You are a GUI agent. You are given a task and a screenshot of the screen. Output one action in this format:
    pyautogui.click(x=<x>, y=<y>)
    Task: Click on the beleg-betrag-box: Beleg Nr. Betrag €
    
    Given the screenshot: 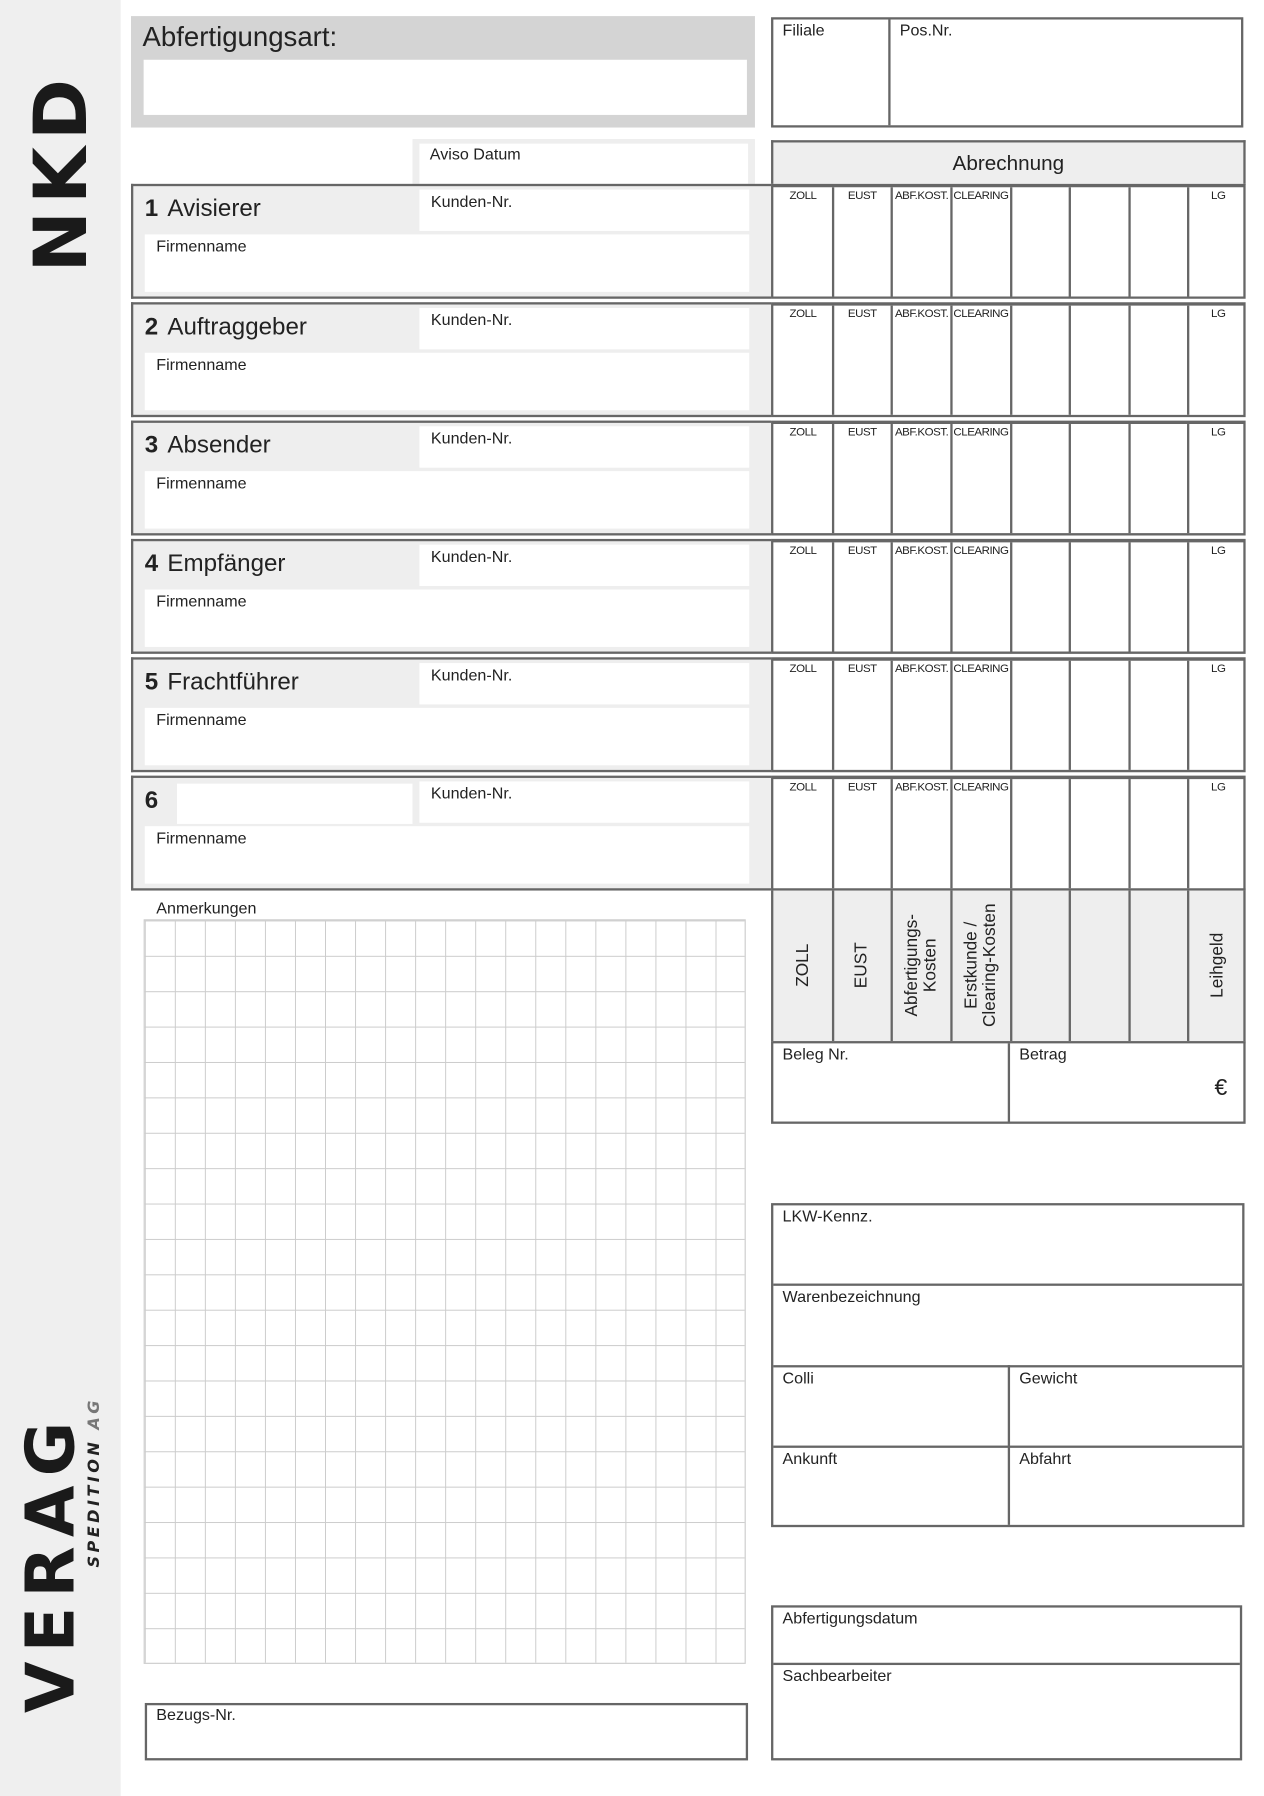 What is the action you would take?
    pyautogui.click(x=1008, y=1082)
    